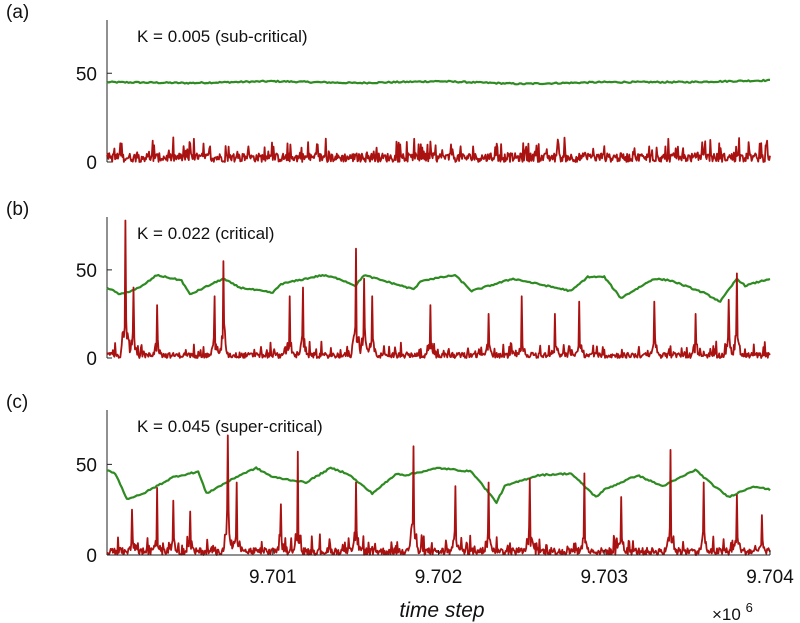  I want to click on x-tick-label: 9.701, so click(273, 577).